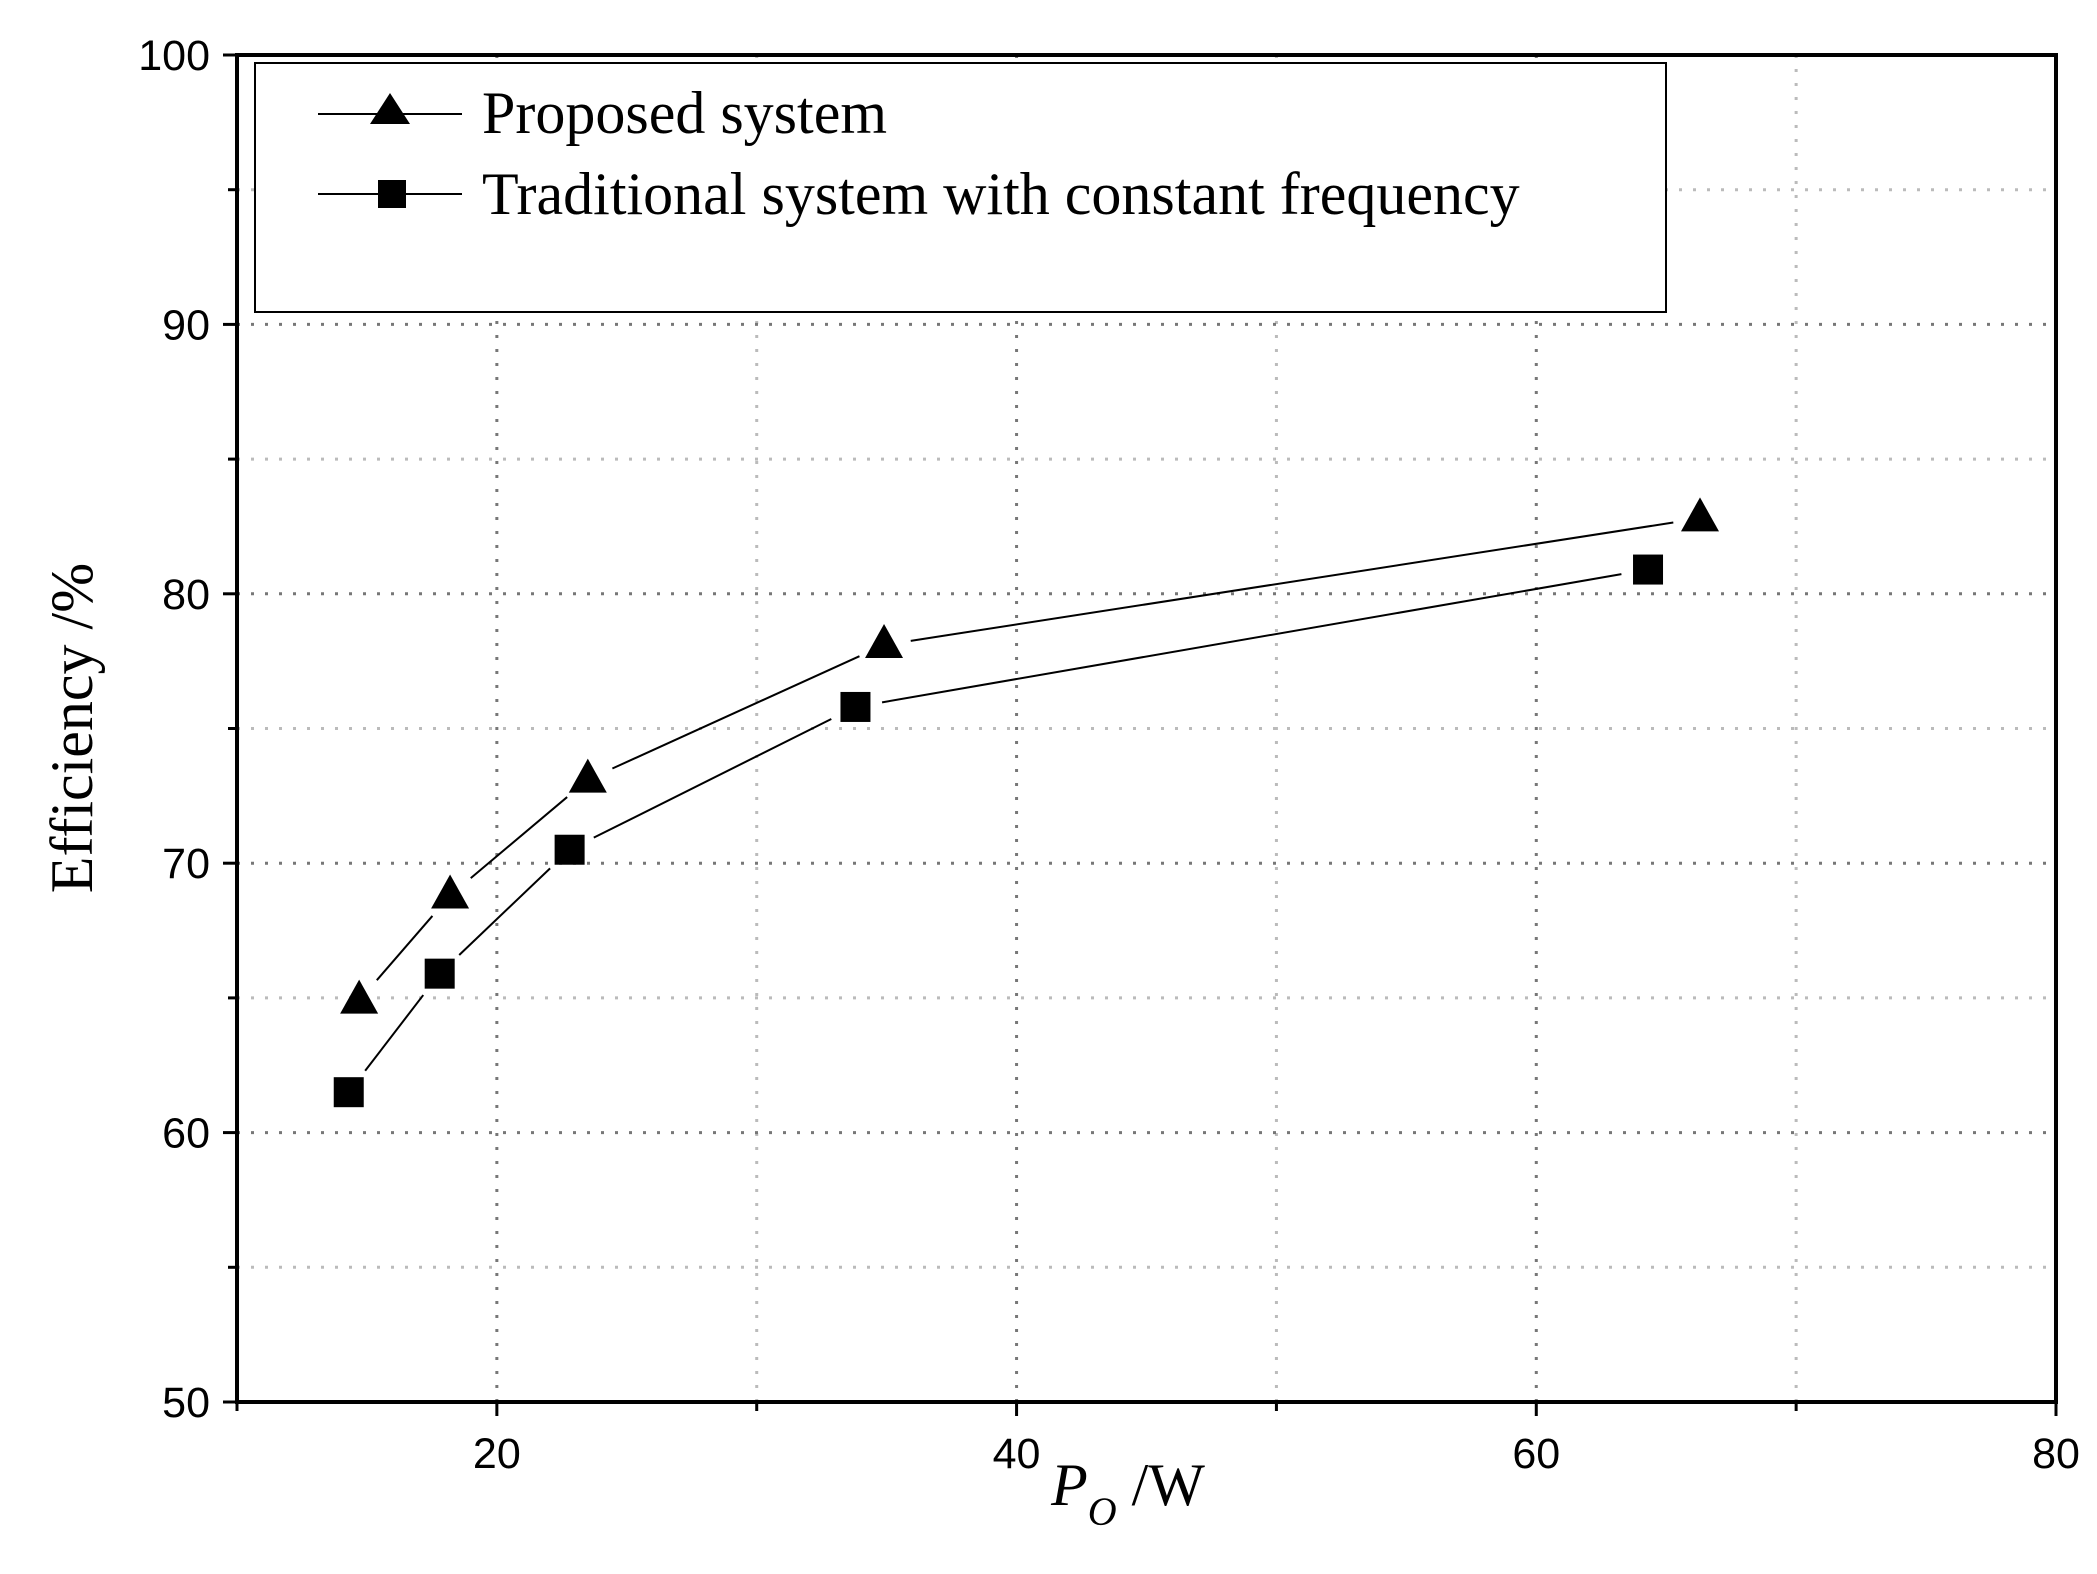 The width and height of the screenshot is (2097, 1574). I want to click on legend-marker-triangle, so click(390, 108).